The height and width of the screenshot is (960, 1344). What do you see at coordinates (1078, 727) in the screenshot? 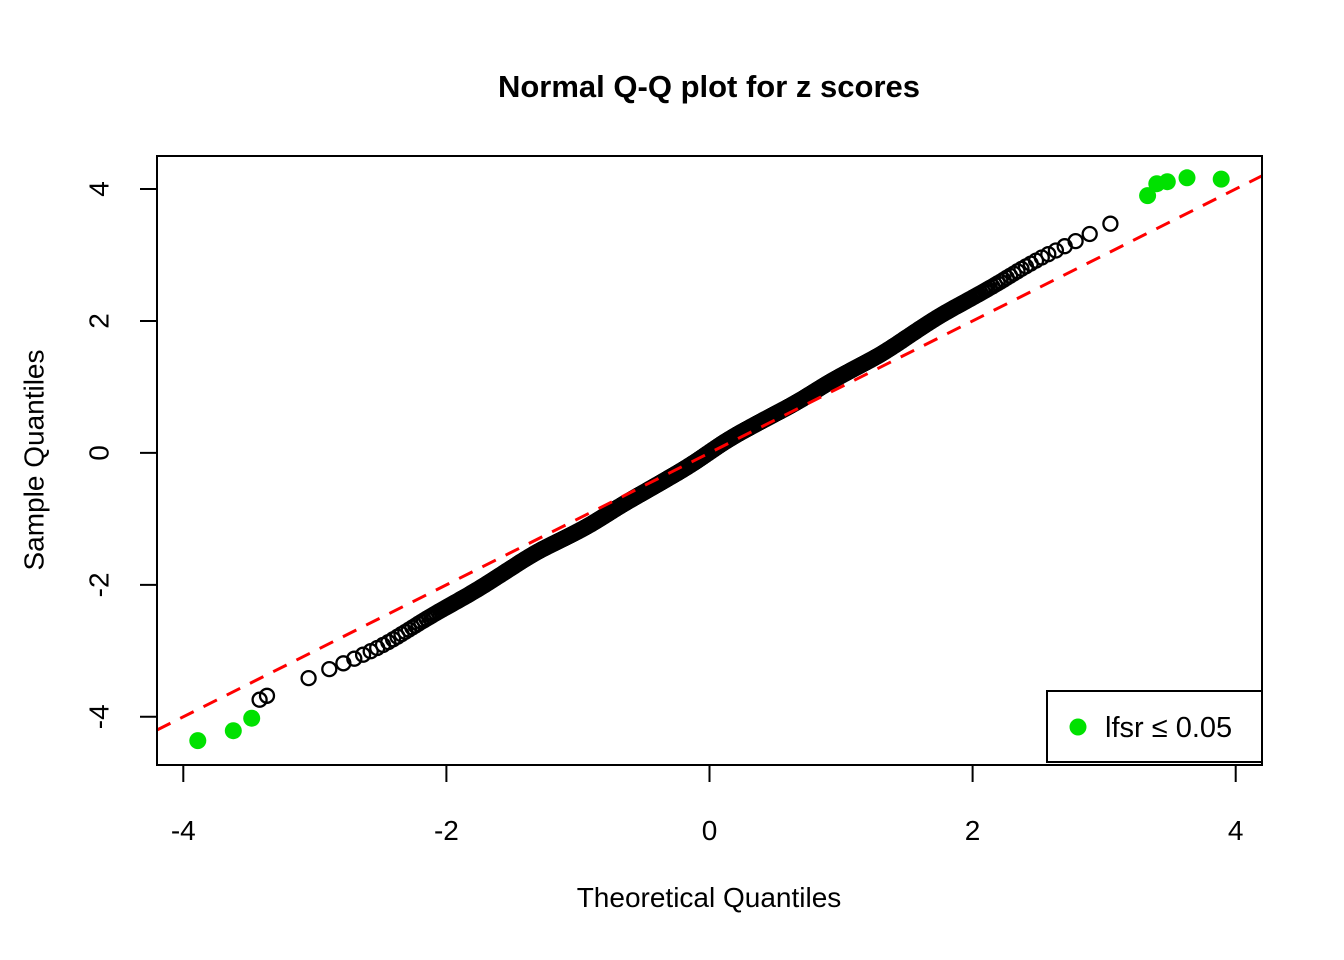
I see `legend-marker-icon` at bounding box center [1078, 727].